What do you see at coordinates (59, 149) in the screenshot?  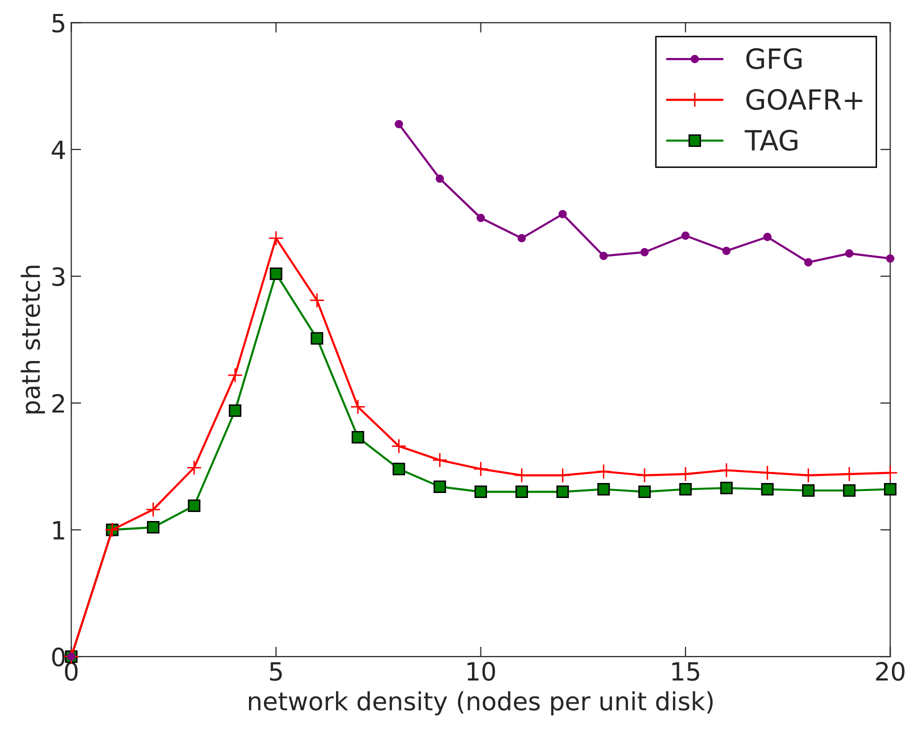 I see `y-tick-label: 4` at bounding box center [59, 149].